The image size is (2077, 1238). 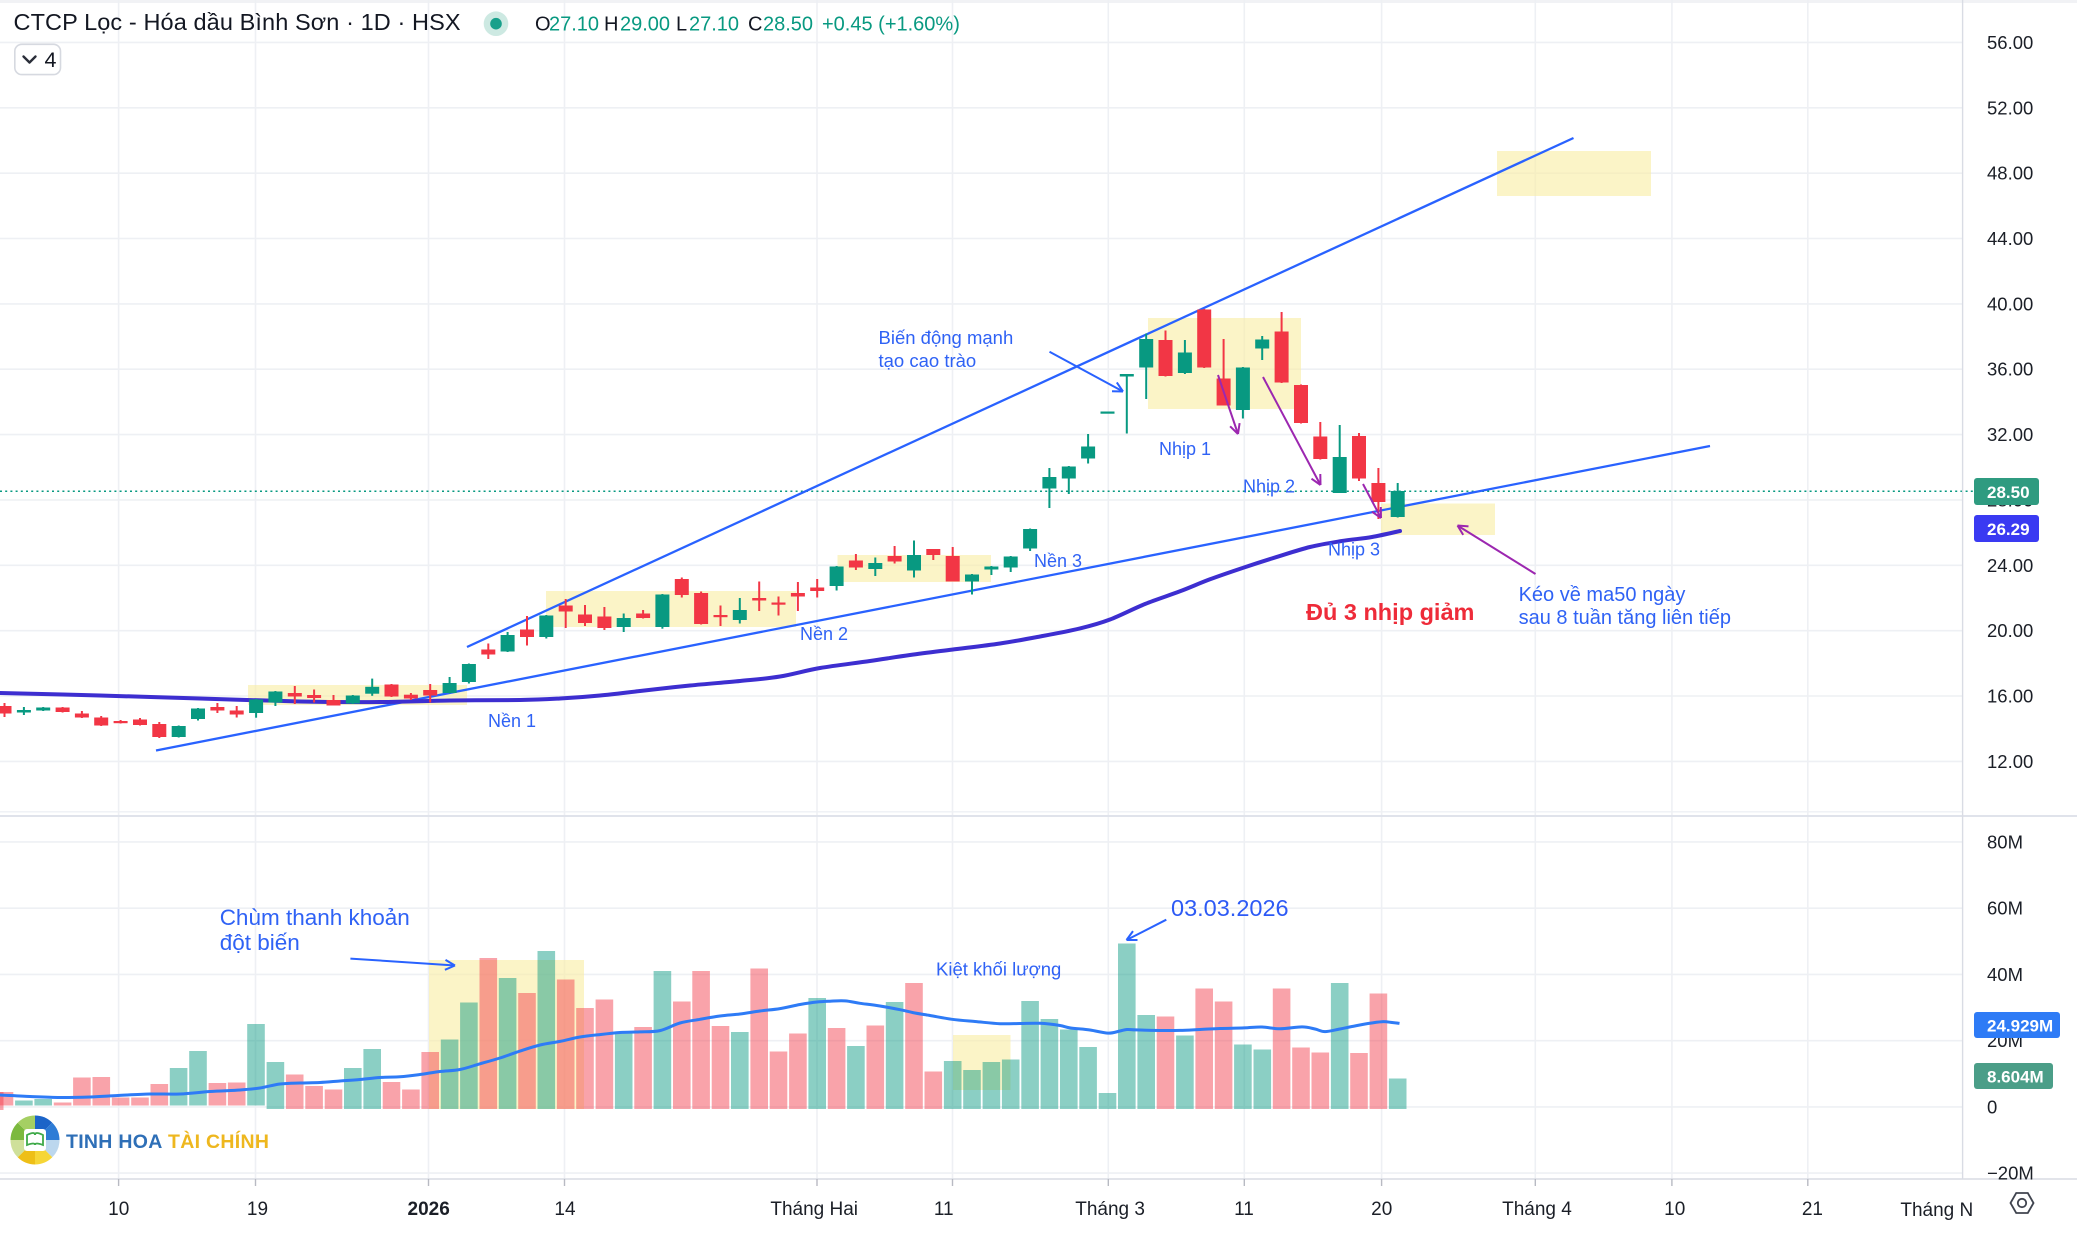 I want to click on svg-text: 36.00, so click(x=2010, y=369).